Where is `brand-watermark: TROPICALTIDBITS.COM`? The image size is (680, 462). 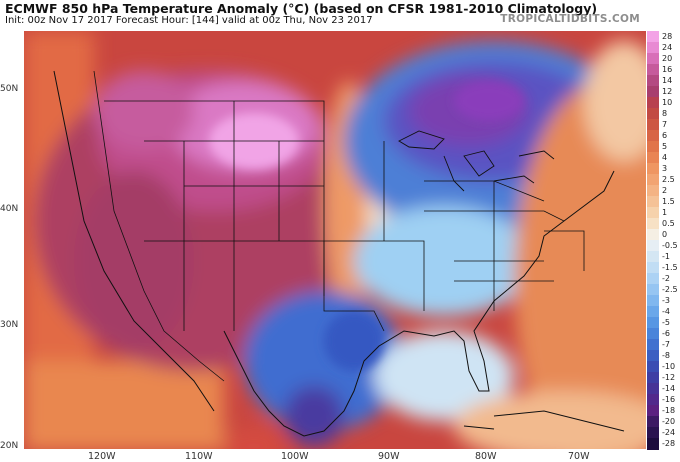
brand-watermark: TROPICALTIDBITS.COM is located at coordinates (570, 19).